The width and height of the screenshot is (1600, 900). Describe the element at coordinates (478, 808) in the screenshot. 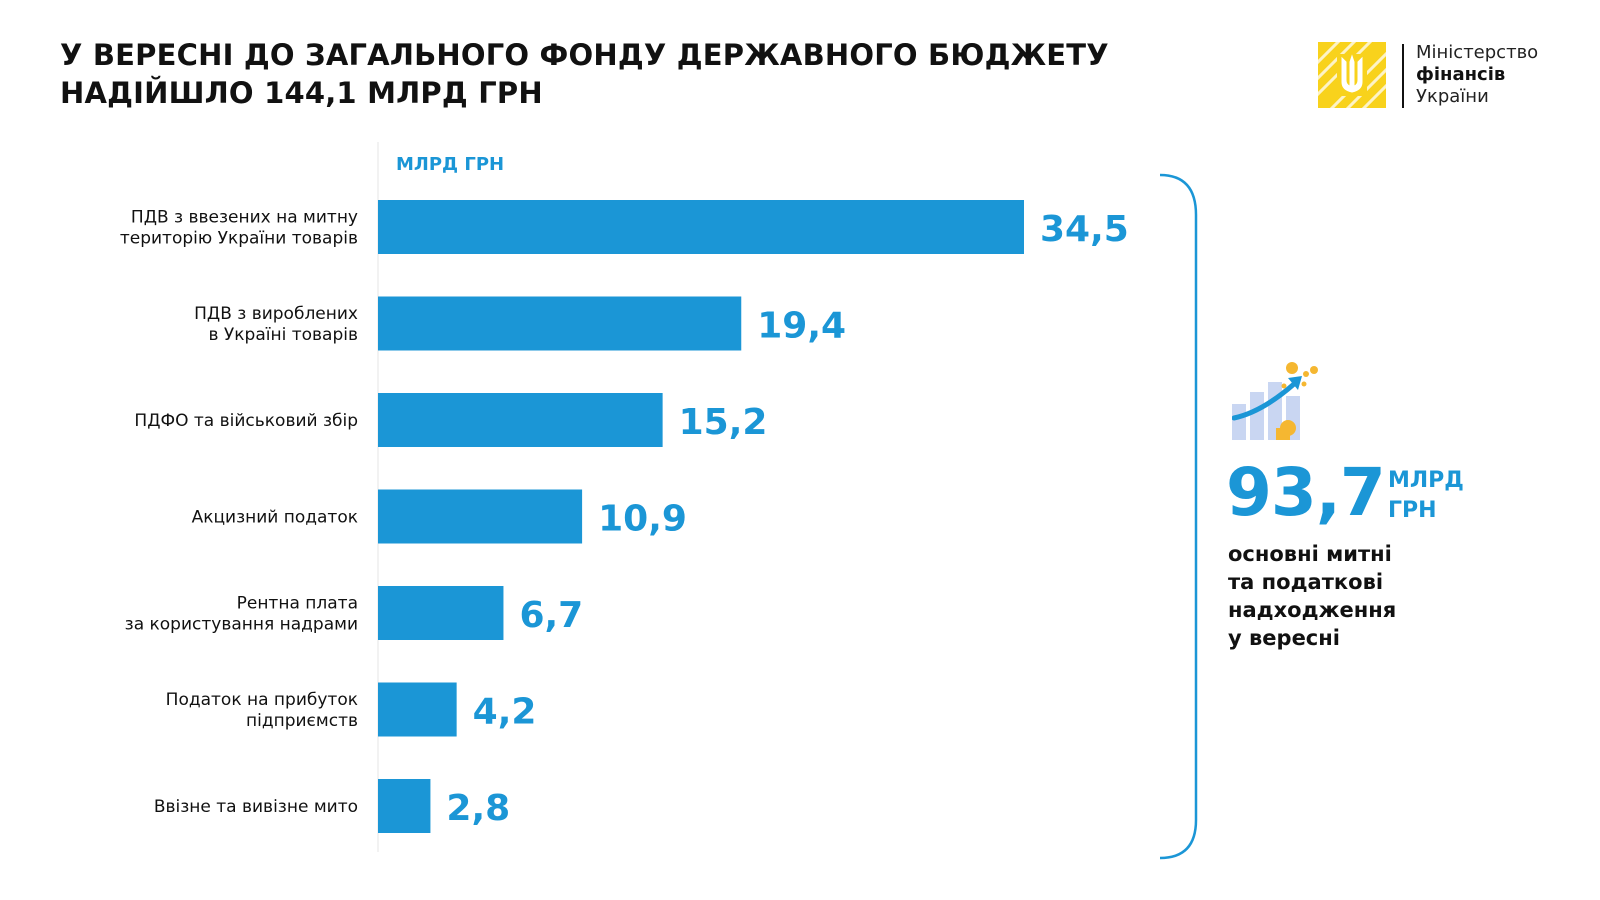

I see `bar-value-label: 2,8` at that location.